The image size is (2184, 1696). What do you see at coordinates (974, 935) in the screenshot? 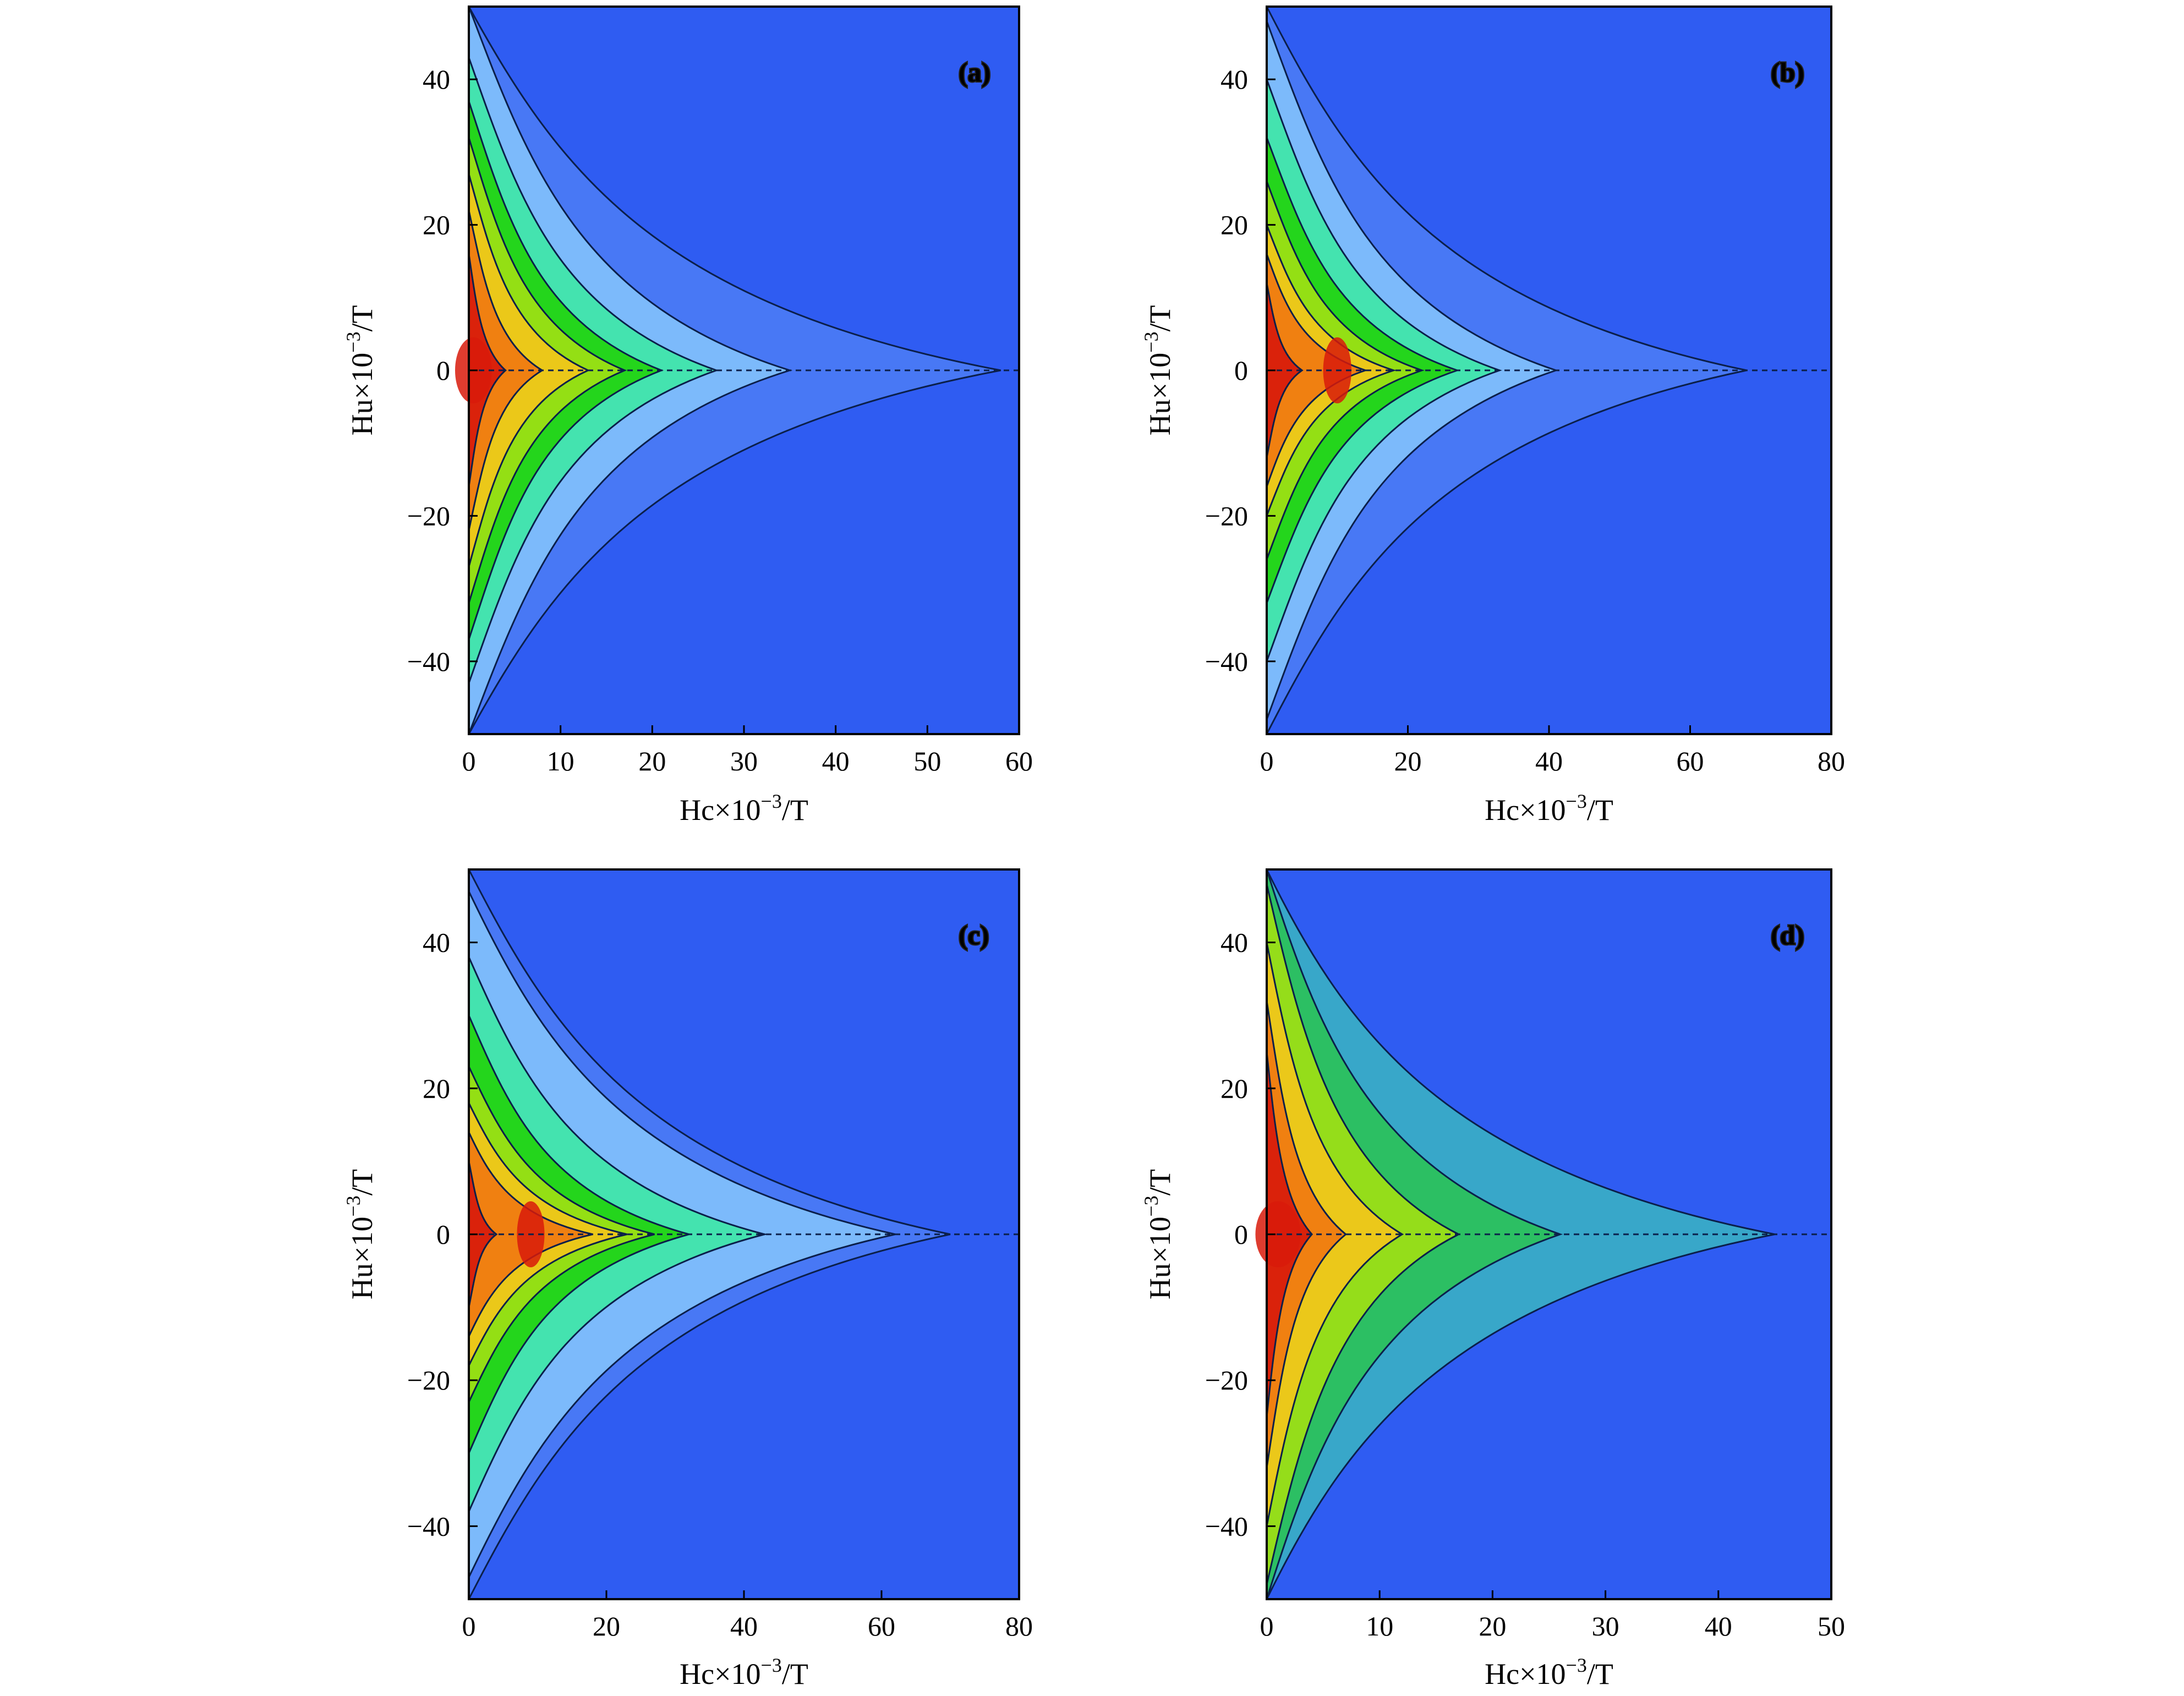
I see `panel-tag: (c)` at bounding box center [974, 935].